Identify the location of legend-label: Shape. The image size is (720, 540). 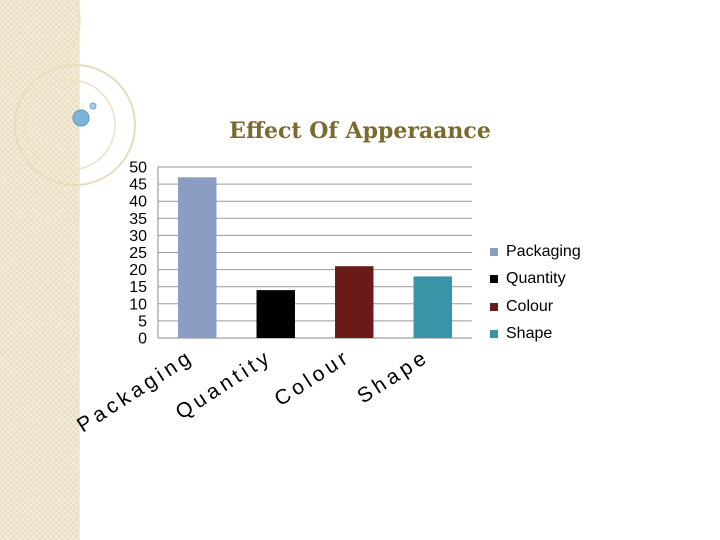
(529, 334).